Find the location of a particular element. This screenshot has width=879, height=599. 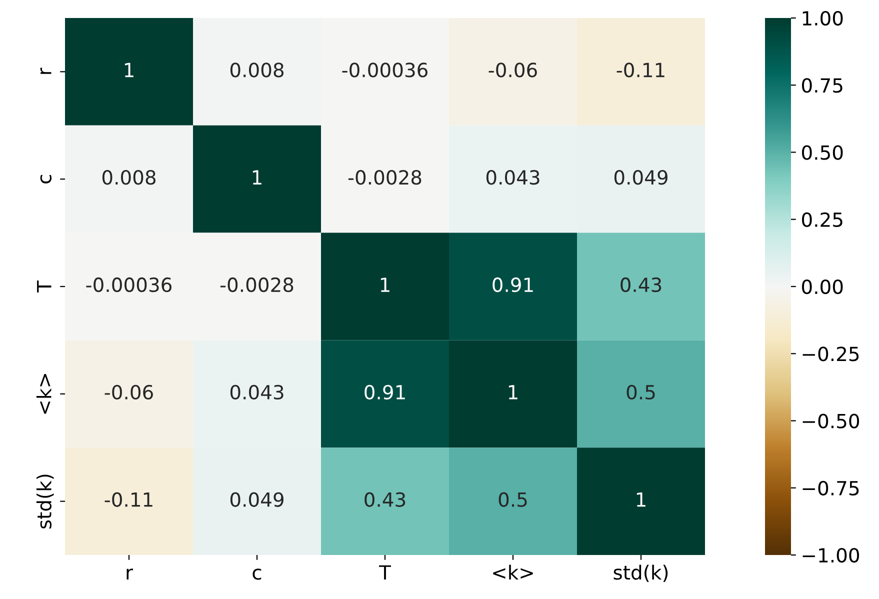

color-bar-label: −1.00 is located at coordinates (831, 555).